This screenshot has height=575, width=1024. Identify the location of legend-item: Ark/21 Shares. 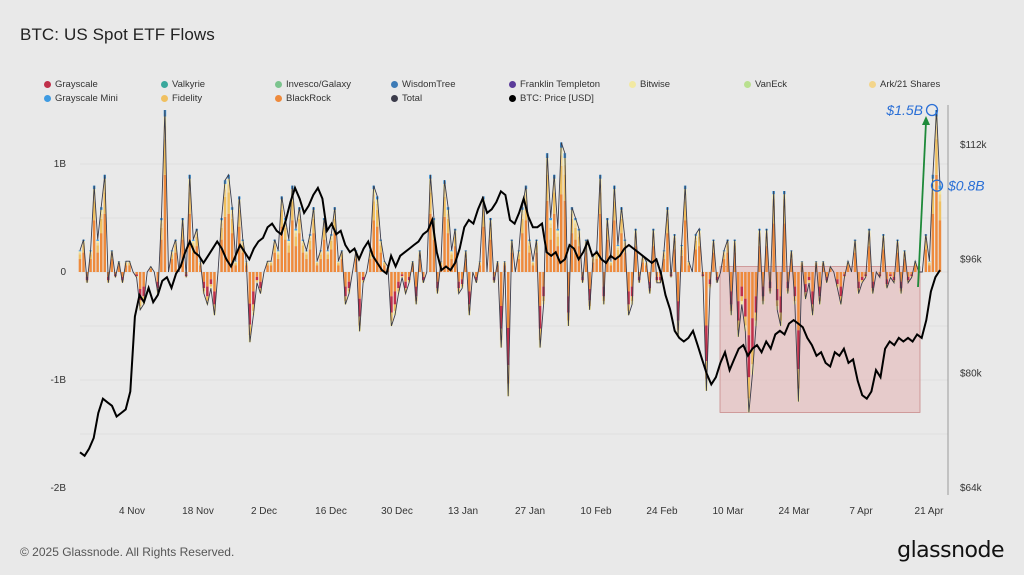
(904, 84).